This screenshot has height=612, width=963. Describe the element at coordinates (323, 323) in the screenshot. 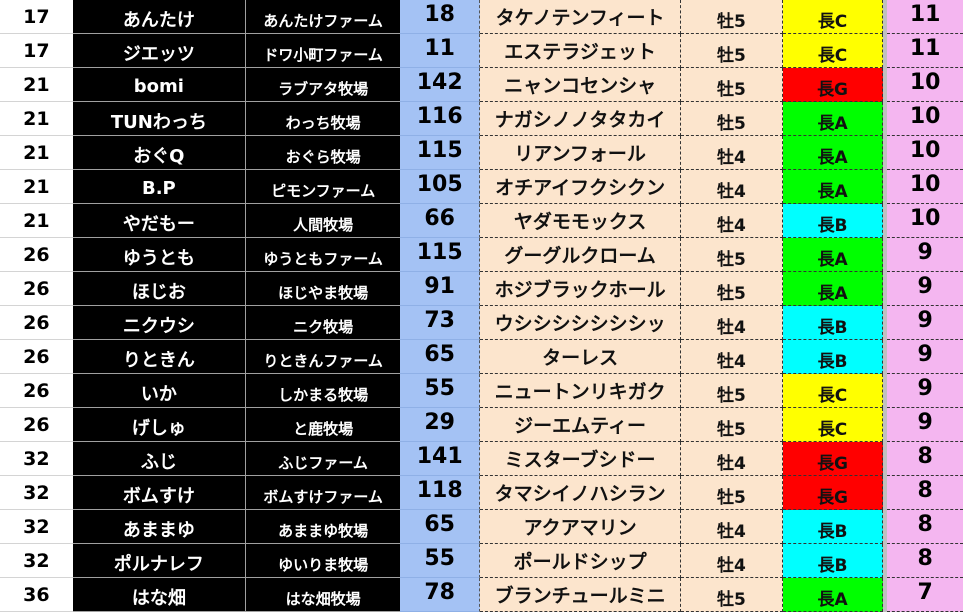

I see `farm-name-cell: ニク牧場` at that location.